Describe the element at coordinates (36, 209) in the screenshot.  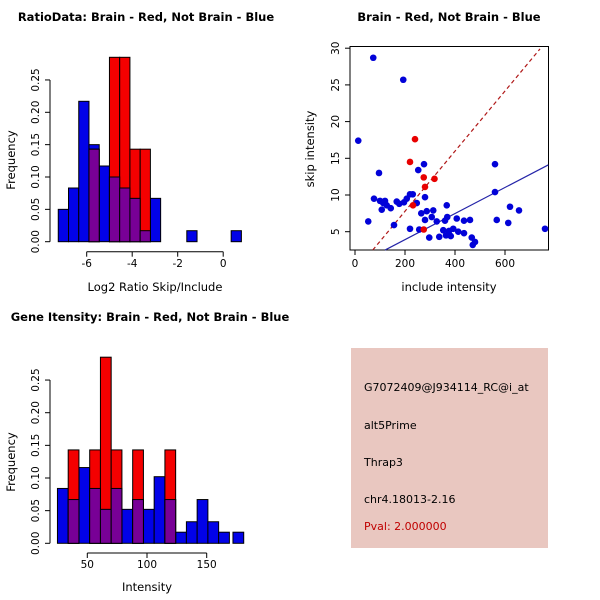
I see `y-tick-label: 0.05` at that location.